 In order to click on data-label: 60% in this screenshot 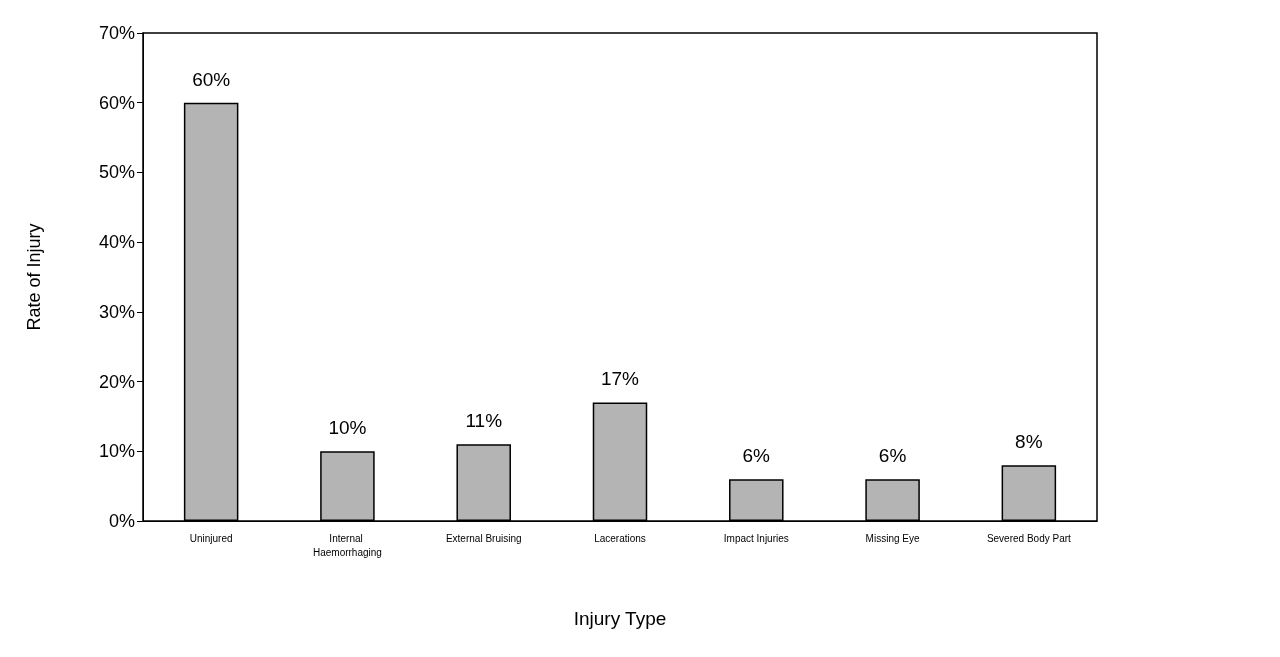, I will do `click(211, 79)`.